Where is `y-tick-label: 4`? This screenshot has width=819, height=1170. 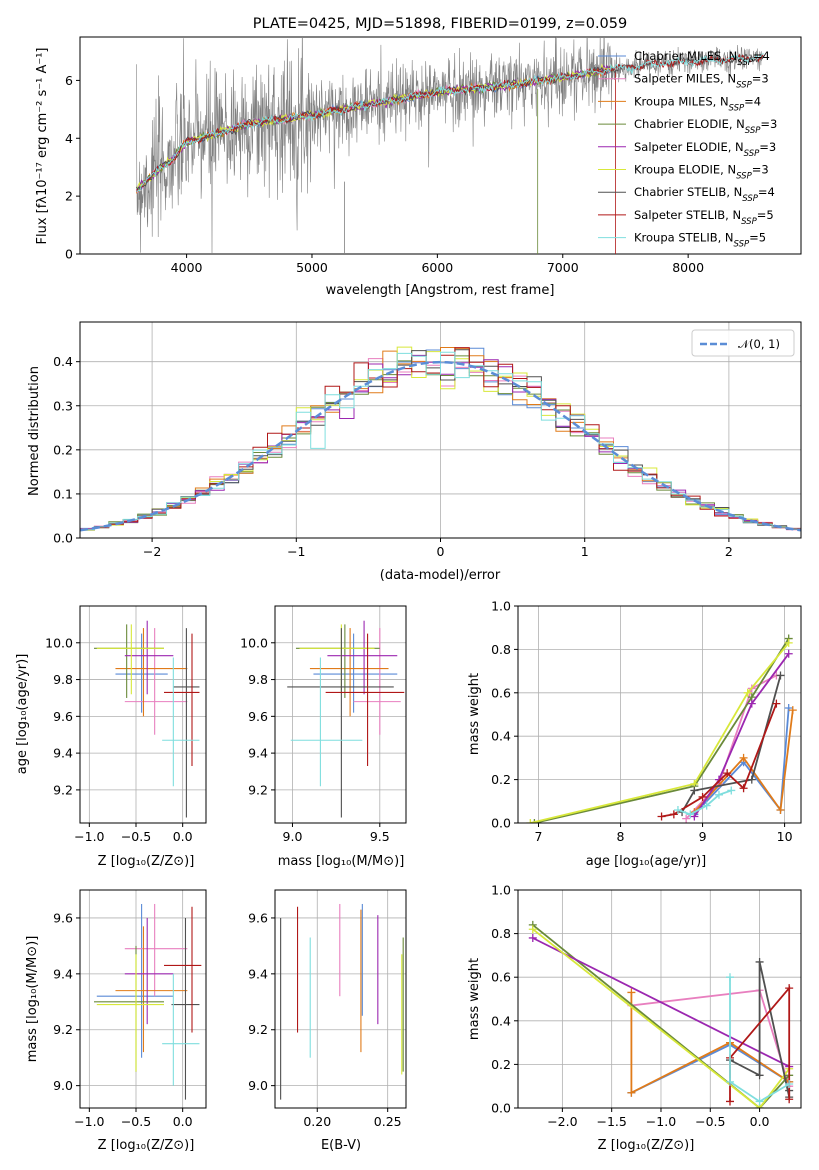 y-tick-label: 4 is located at coordinates (69, 138).